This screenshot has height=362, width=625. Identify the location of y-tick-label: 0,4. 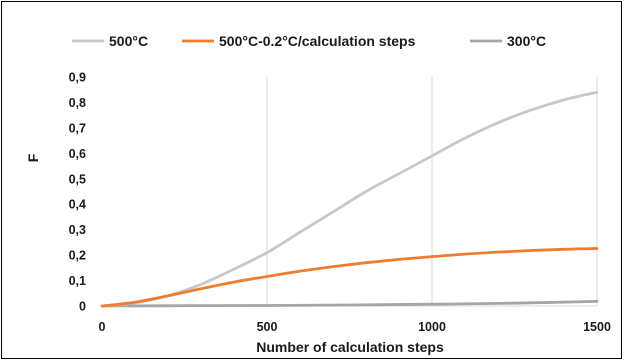
(77, 205).